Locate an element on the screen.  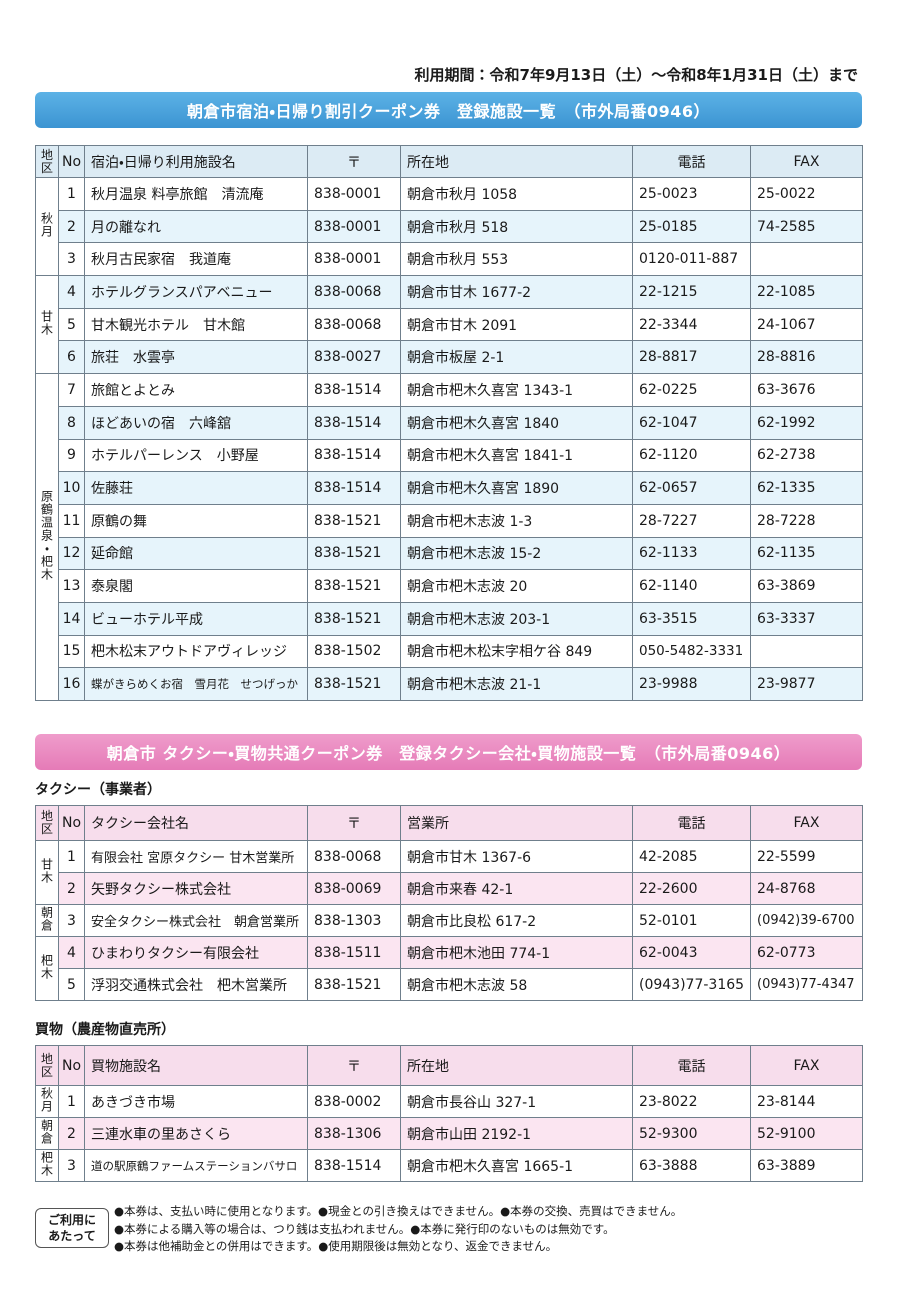
fax-cell: 25-0022 is located at coordinates (806, 194).